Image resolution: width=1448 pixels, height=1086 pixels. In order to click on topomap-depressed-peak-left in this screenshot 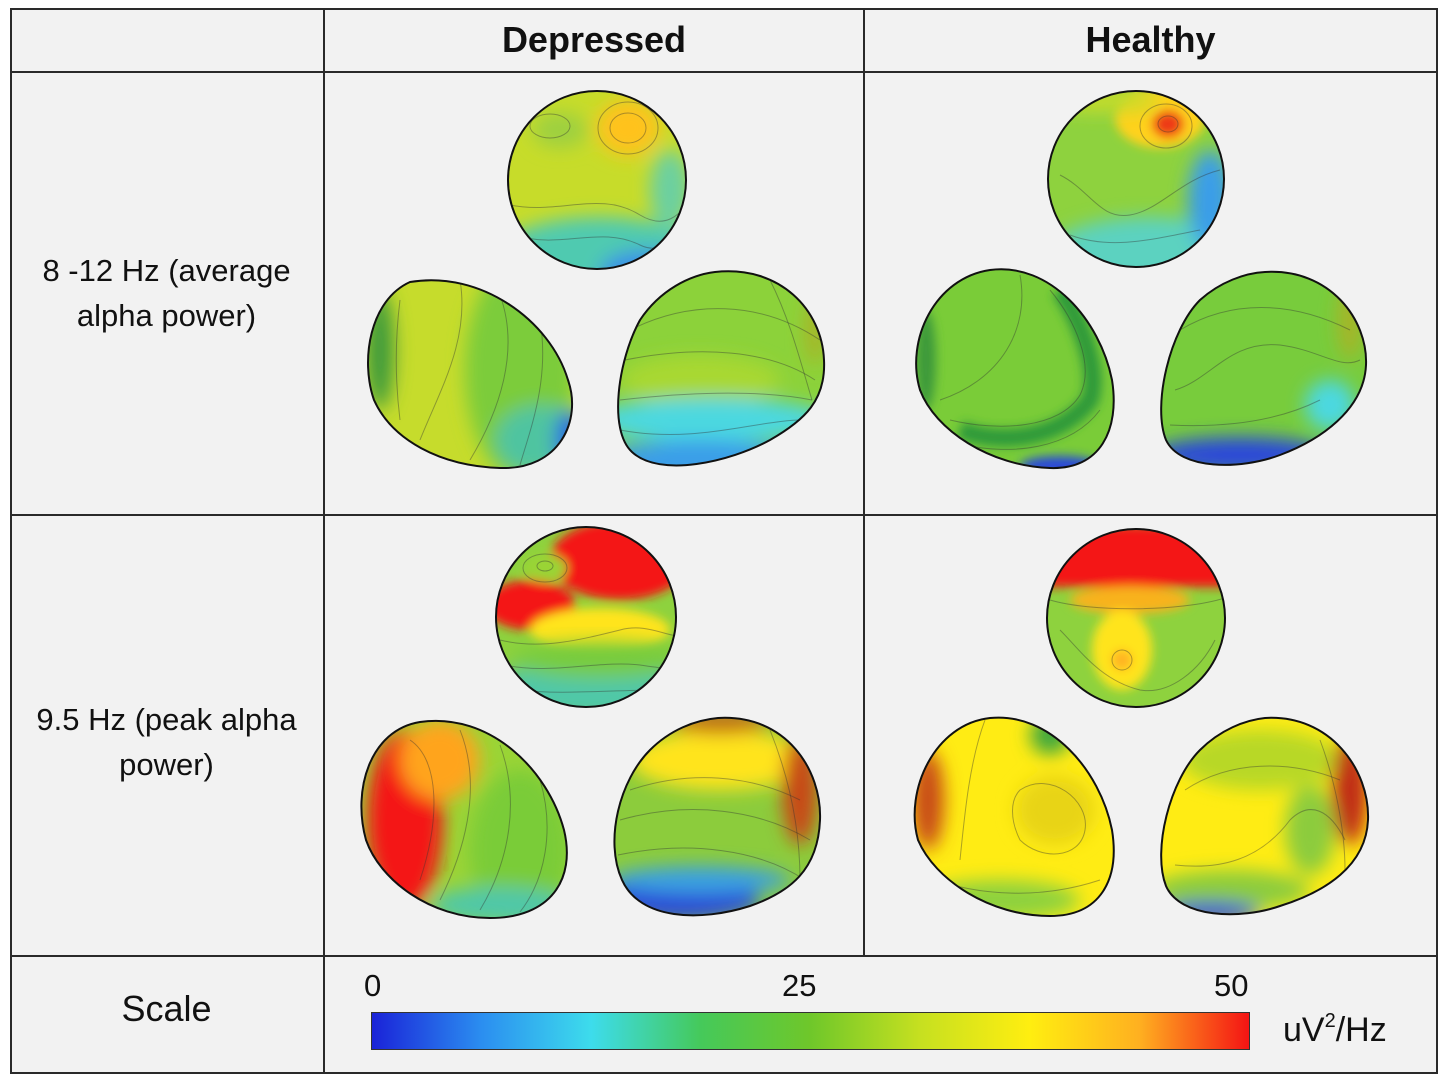, I will do `click(464, 819)`.